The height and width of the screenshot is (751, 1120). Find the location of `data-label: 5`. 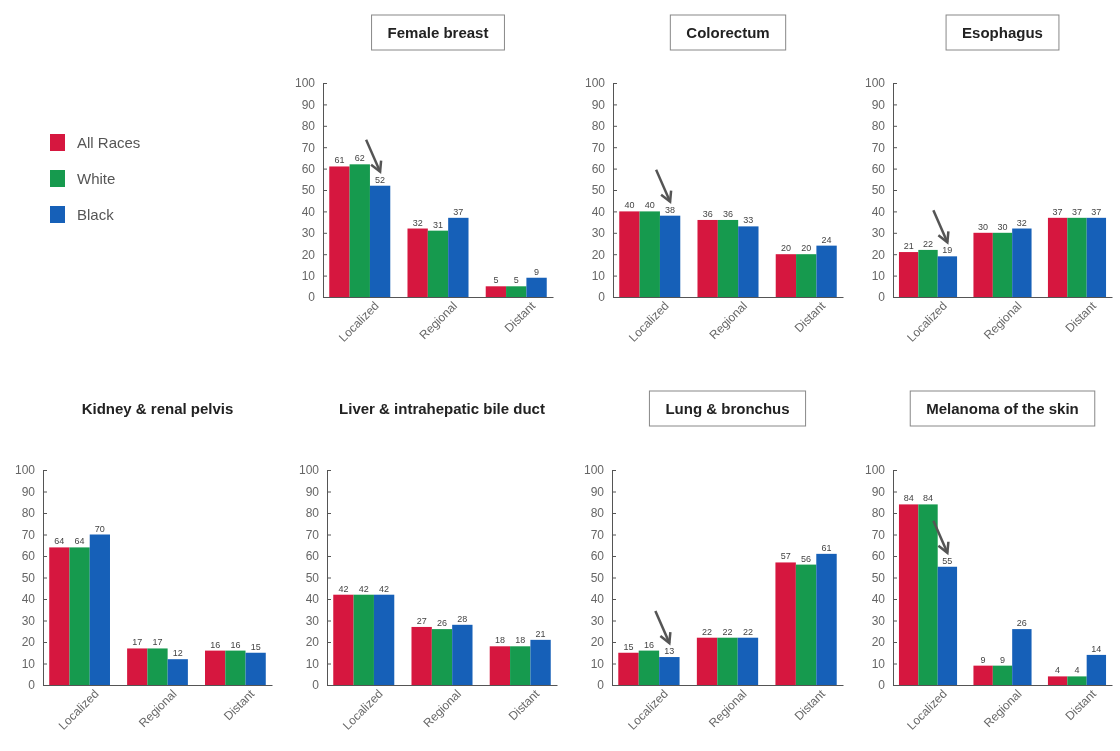

data-label: 5 is located at coordinates (496, 280).